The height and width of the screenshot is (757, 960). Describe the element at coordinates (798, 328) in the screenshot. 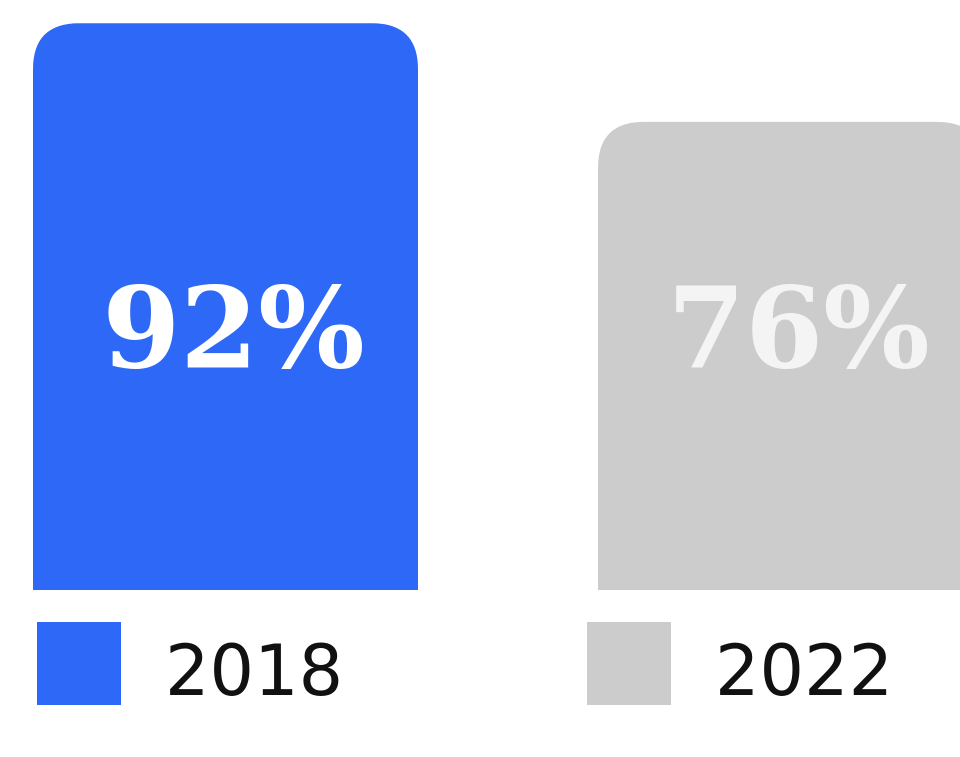

I see `data-label: 76%` at that location.